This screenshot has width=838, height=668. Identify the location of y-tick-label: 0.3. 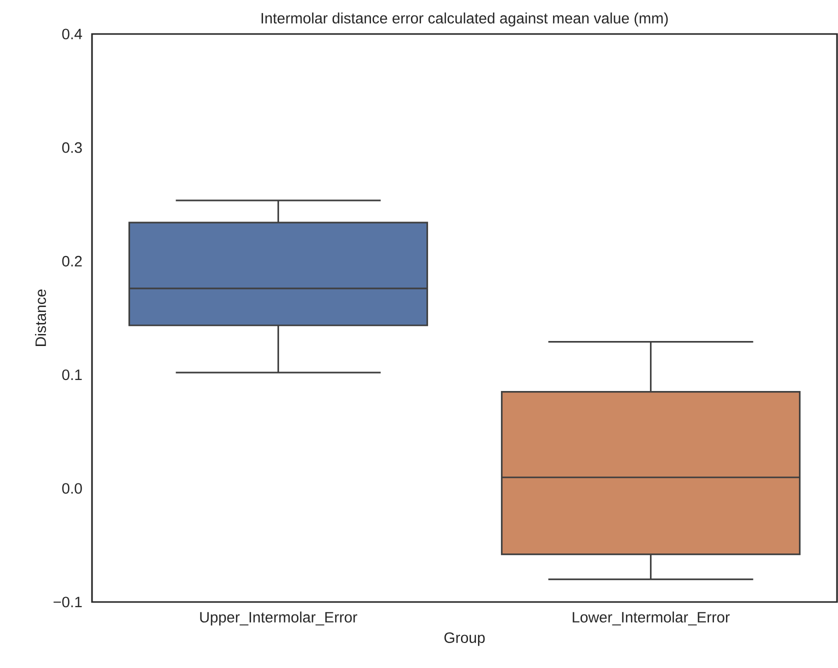
(72, 147).